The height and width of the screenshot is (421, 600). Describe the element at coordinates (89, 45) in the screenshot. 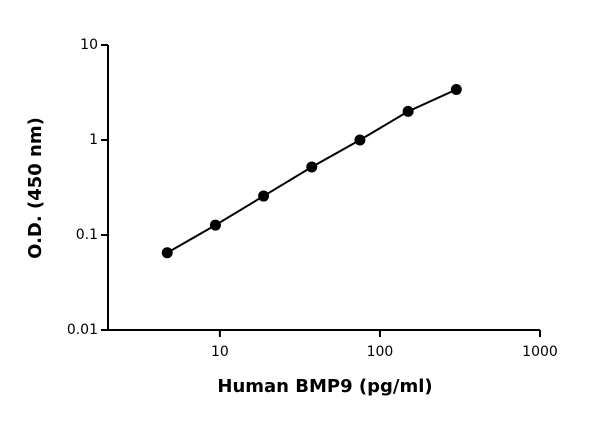

I see `y-tick-label: 10` at that location.